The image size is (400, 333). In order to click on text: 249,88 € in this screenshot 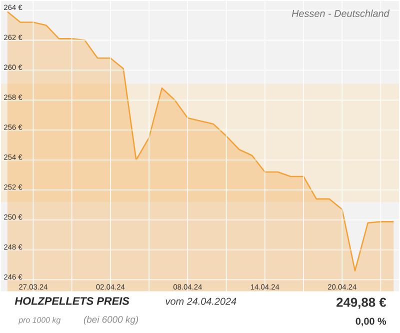, I will do `click(361, 303)`.